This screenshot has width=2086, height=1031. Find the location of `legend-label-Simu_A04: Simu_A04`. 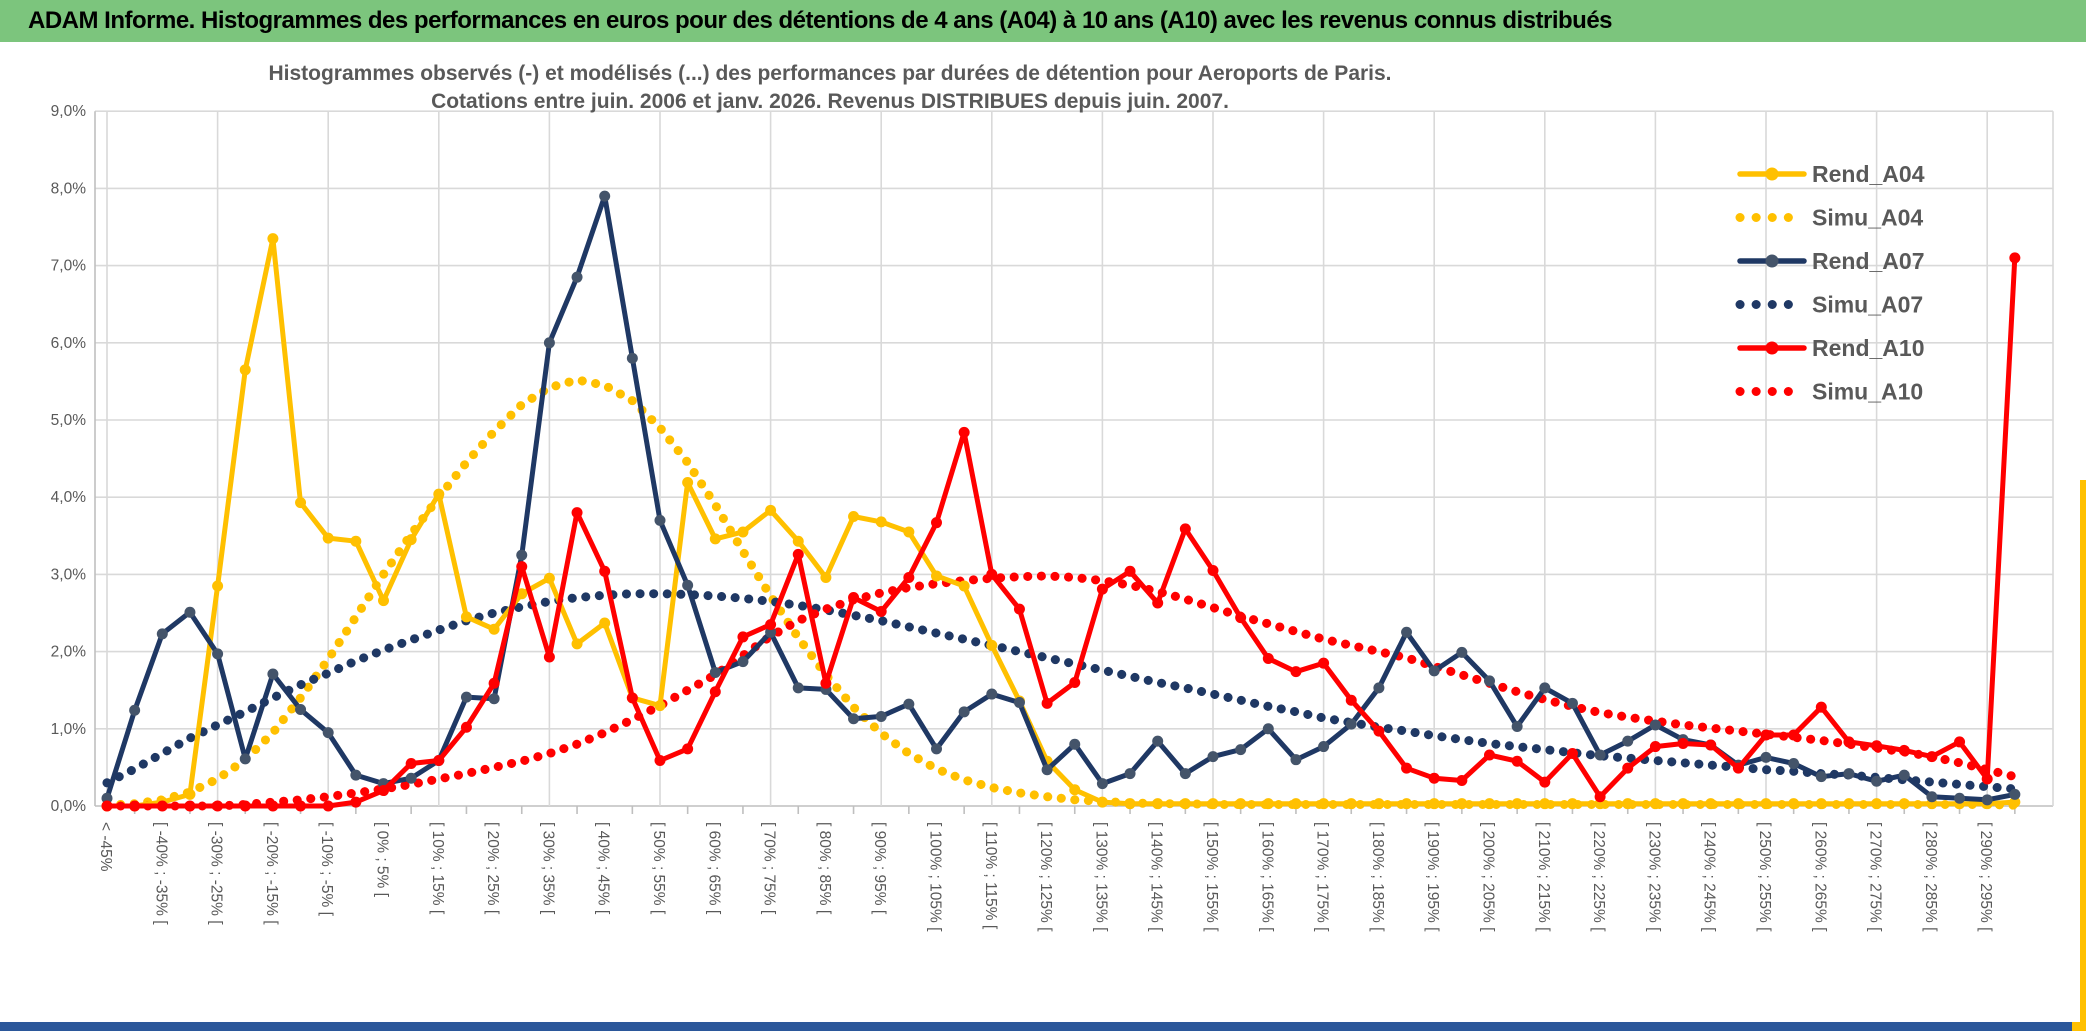

legend-label-Simu_A04: Simu_A04 is located at coordinates (1867, 218).